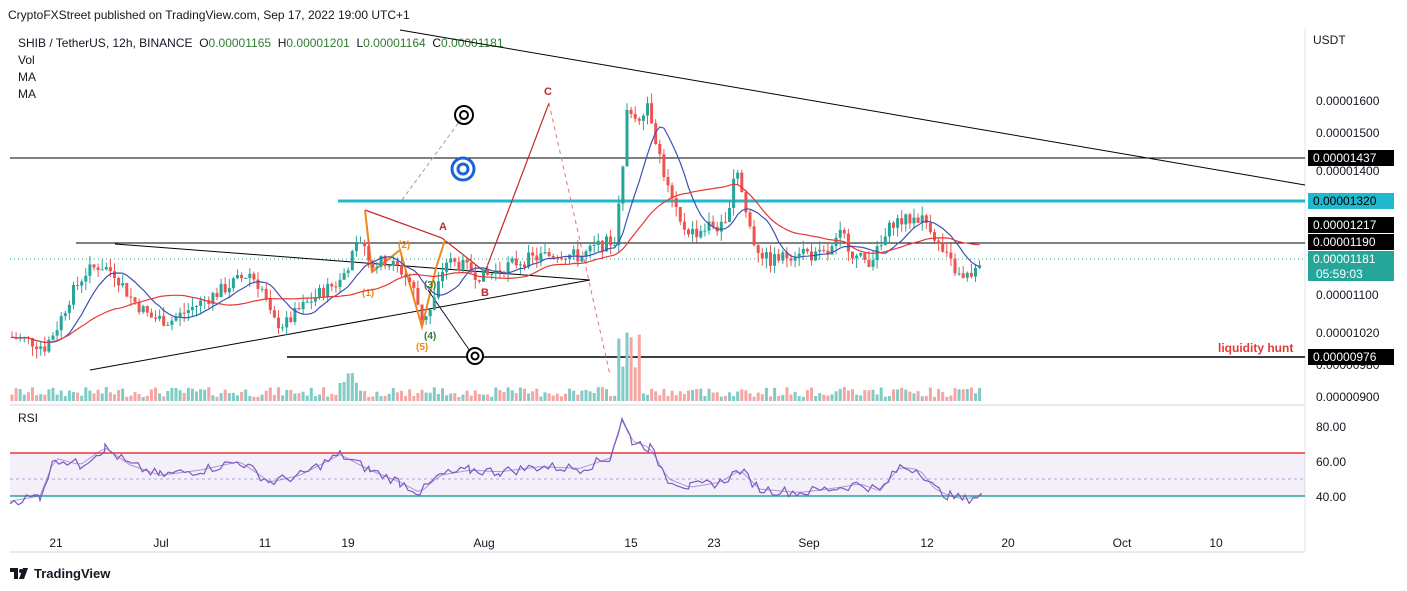 The image size is (1407, 591). What do you see at coordinates (1348, 333) in the screenshot?
I see `price-tick: 0.00001020` at bounding box center [1348, 333].